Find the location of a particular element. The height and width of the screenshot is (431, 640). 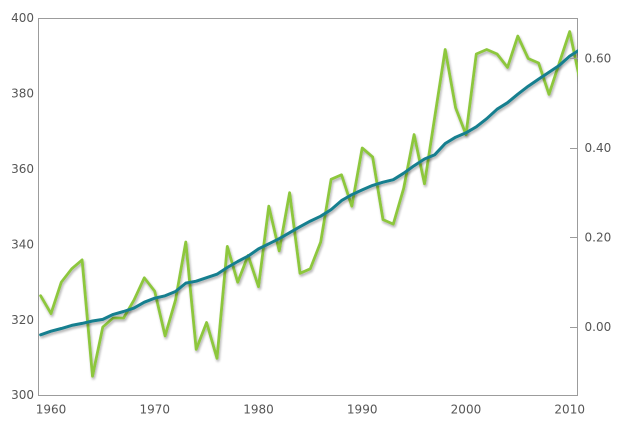

x-axis-label: 1990 is located at coordinates (362, 410).